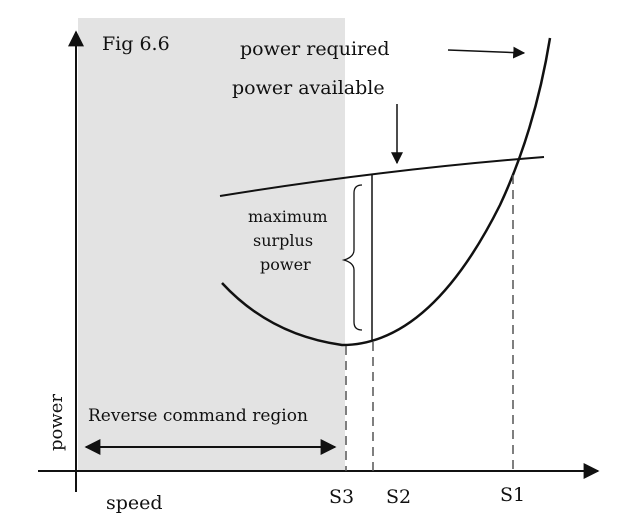 Image resolution: width=620 pixels, height=520 pixels. Describe the element at coordinates (198, 416) in the screenshot. I see `reverse-command-label: Reverse command region` at that location.